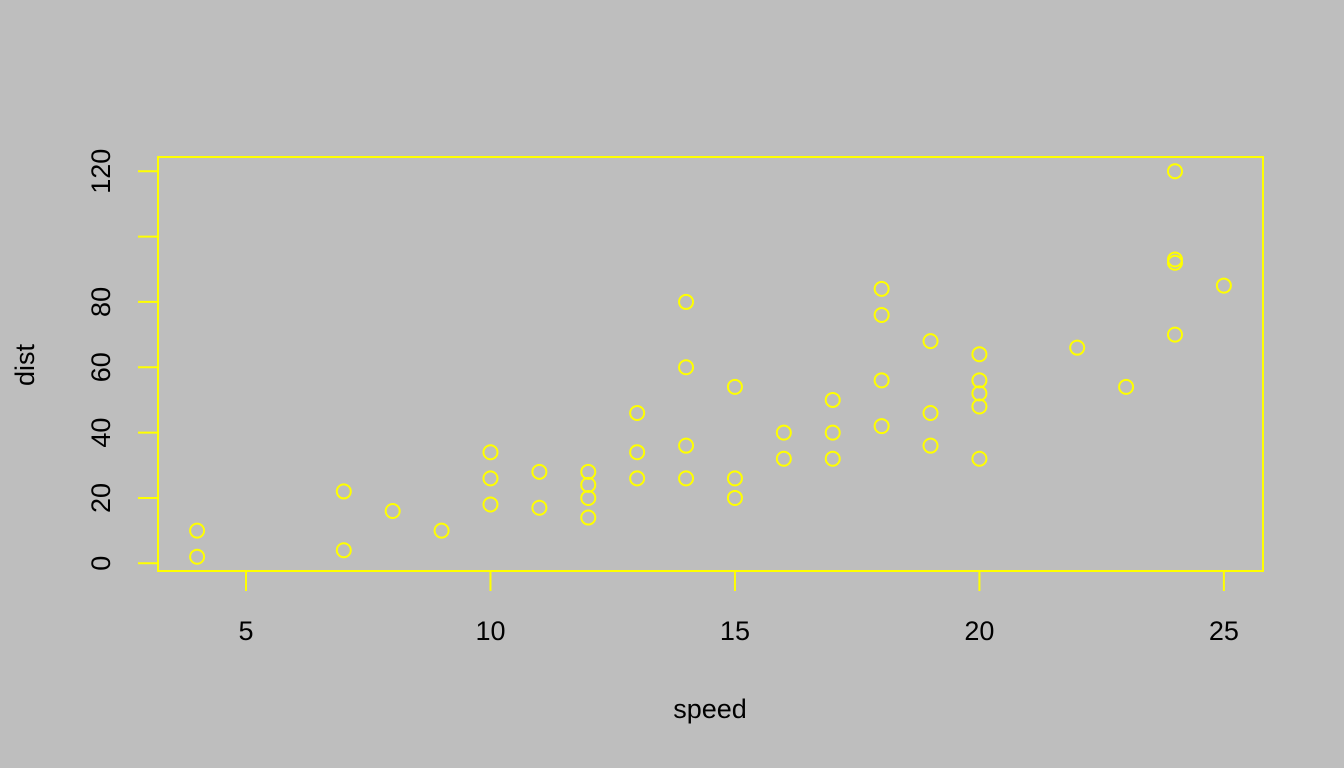 This screenshot has width=1344, height=768. What do you see at coordinates (101, 433) in the screenshot?
I see `y-tick-label: 40` at bounding box center [101, 433].